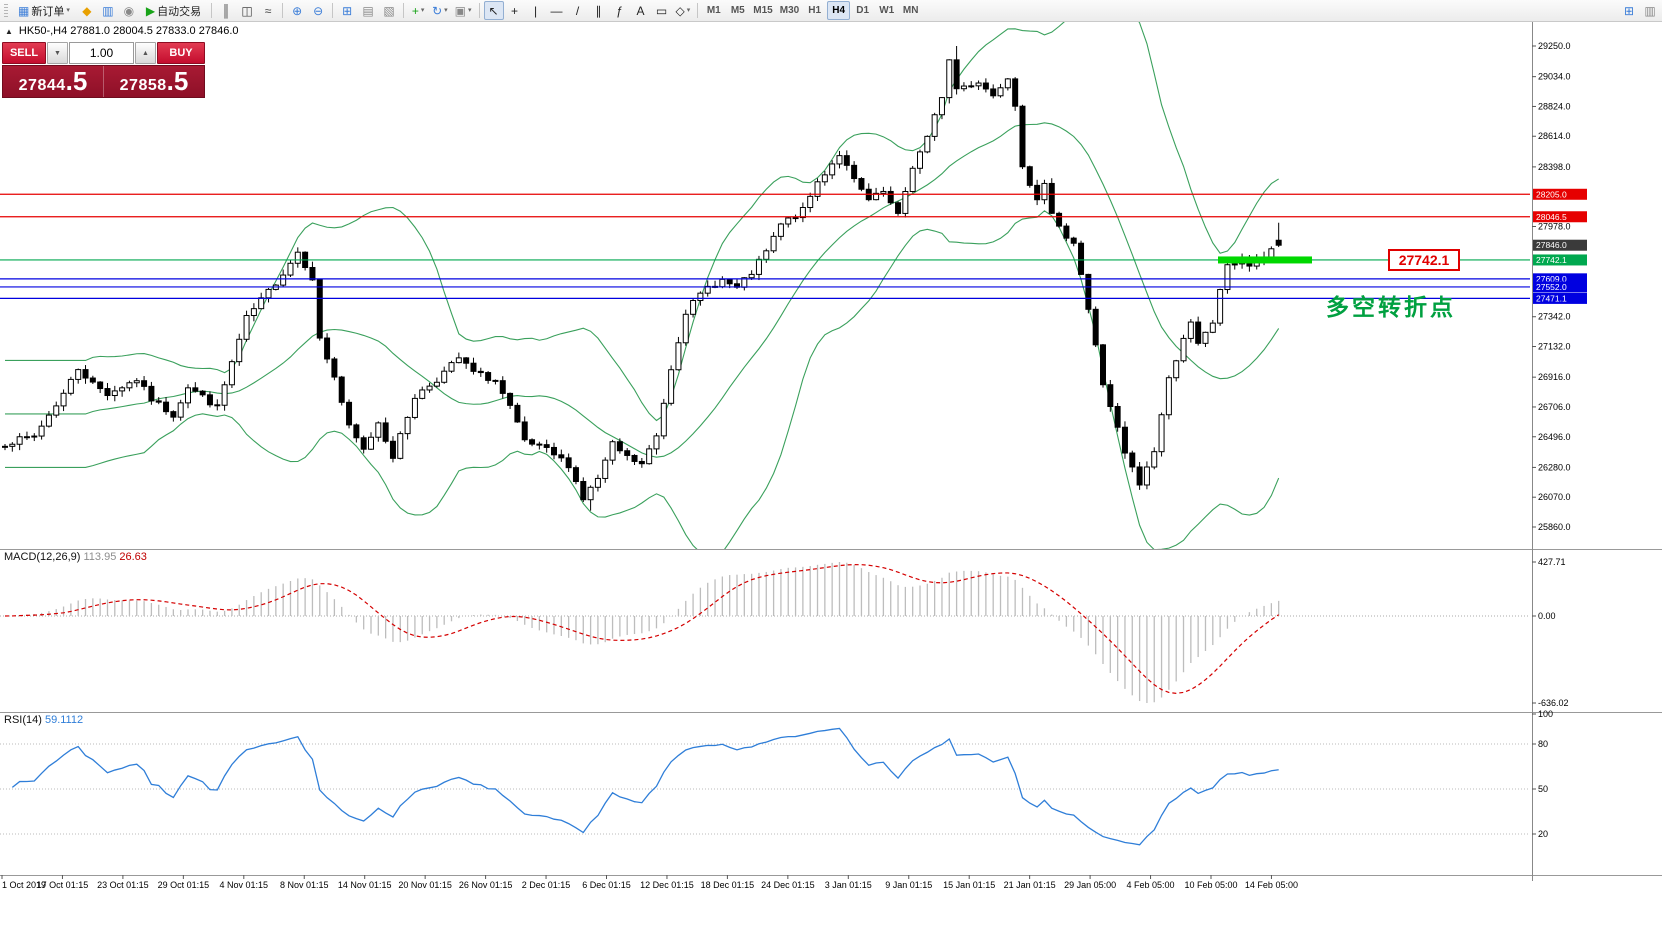  I want to click on auto-trading-button: ▶ 自动交易, so click(173, 10).